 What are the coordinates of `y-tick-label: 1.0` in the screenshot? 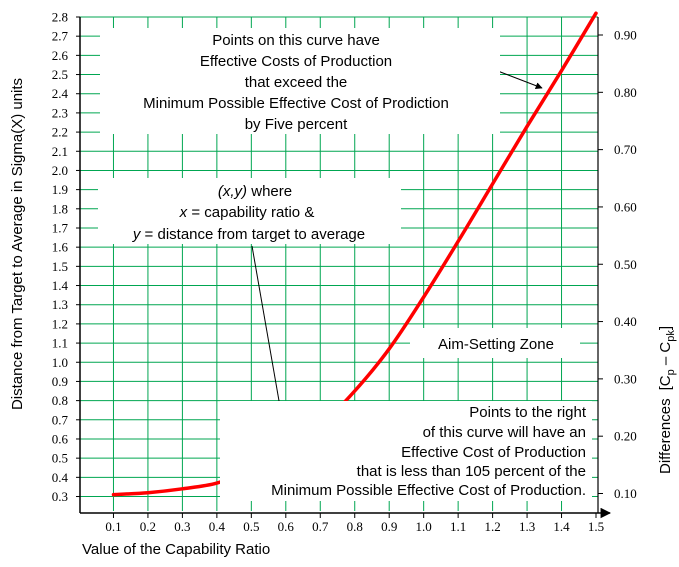 It's located at (60, 362).